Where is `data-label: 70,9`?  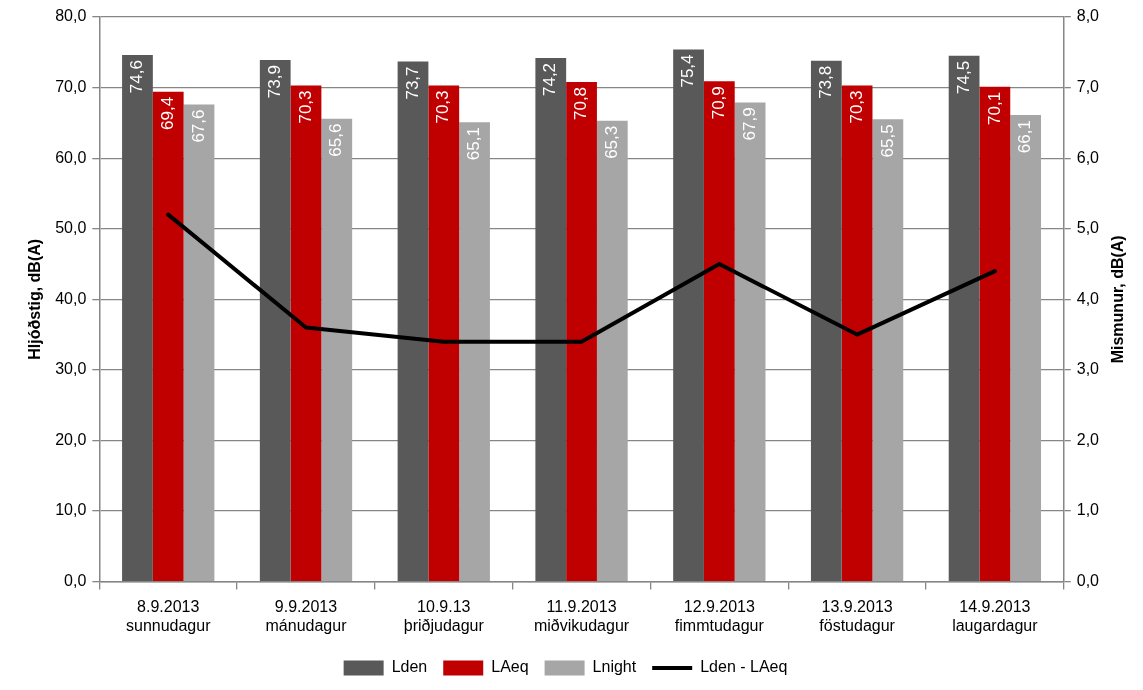 data-label: 70,9 is located at coordinates (719, 103).